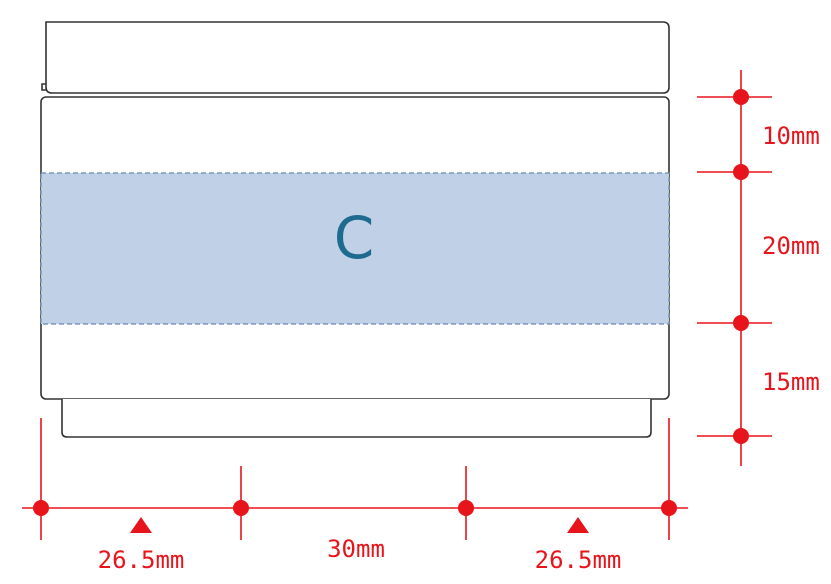 Image resolution: width=831 pixels, height=584 pixels. Describe the element at coordinates (791, 136) in the screenshot. I see `dim-label-10mm: 10mm` at that location.